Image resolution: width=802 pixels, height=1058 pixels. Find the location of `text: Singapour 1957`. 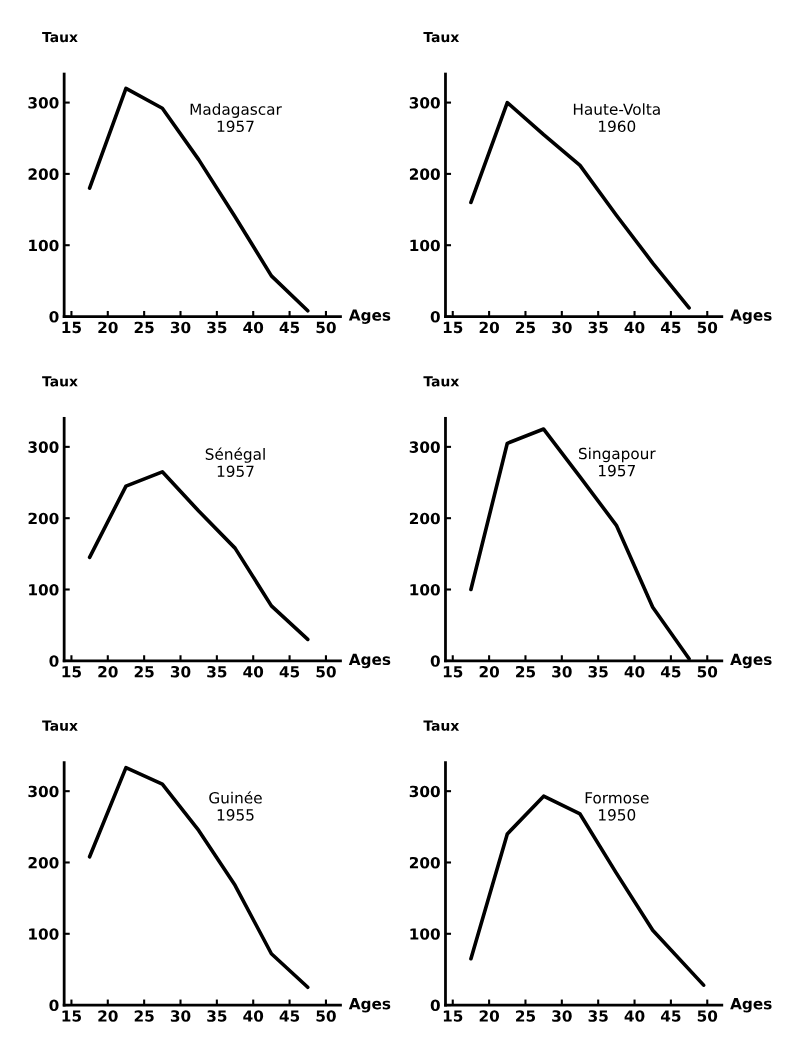

text: Singapour 1957 is located at coordinates (617, 462).